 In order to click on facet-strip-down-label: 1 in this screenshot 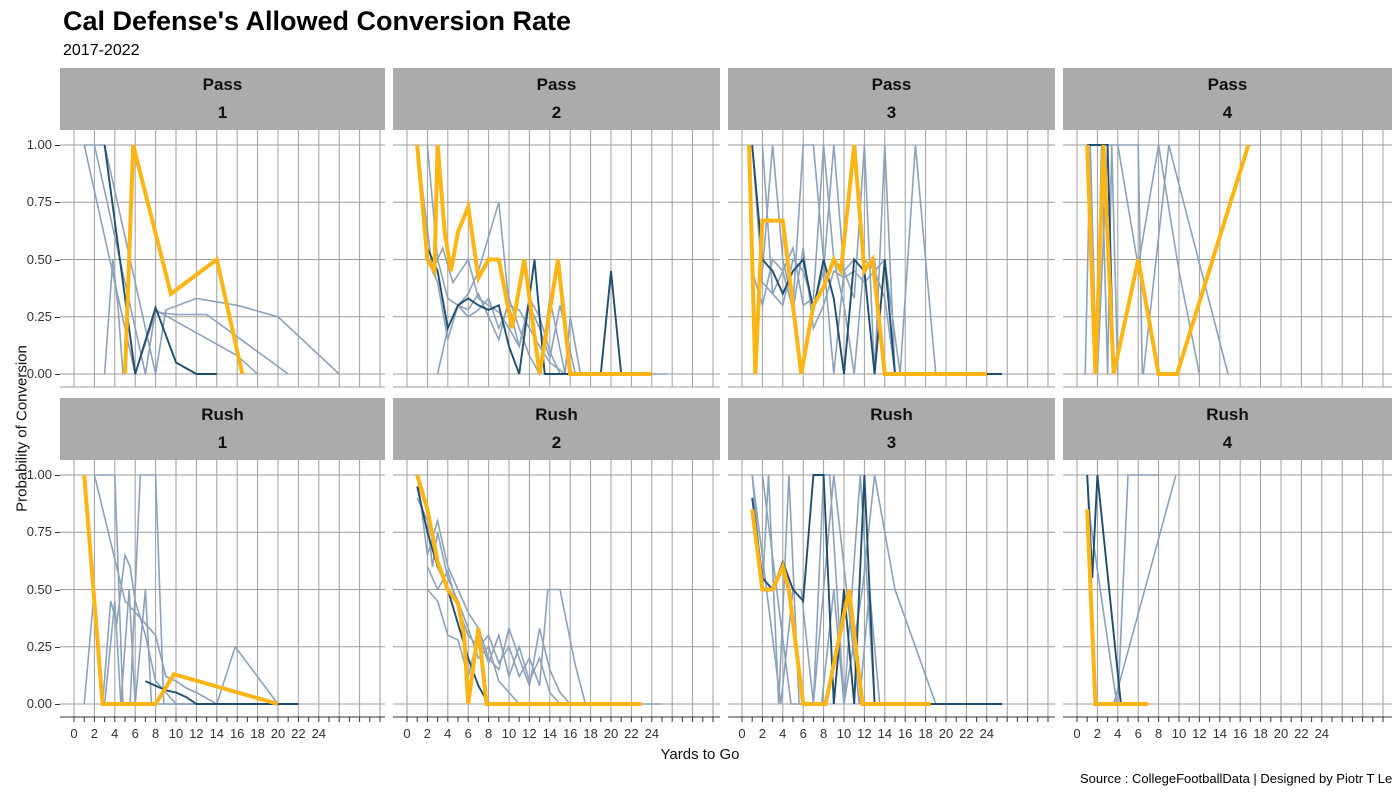, I will do `click(222, 112)`.